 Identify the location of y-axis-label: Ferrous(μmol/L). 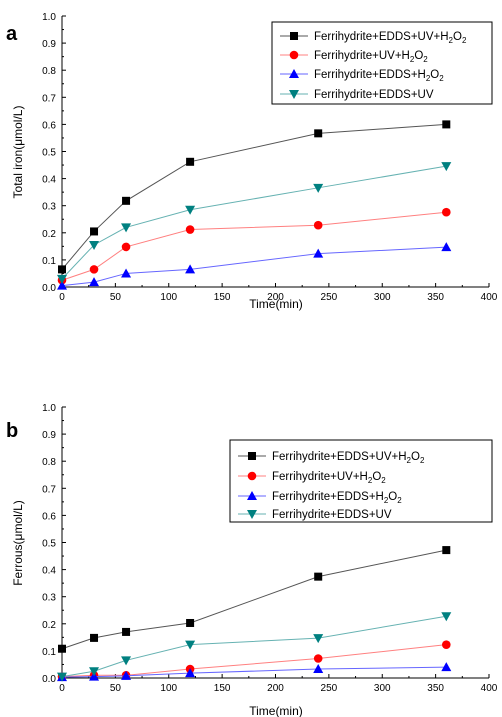
(18, 543).